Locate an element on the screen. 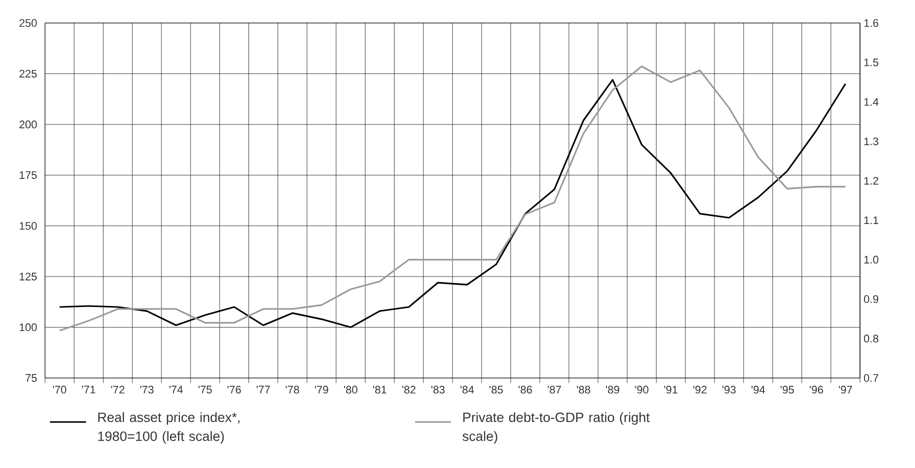  y-tick-label: 150 is located at coordinates (28, 226).